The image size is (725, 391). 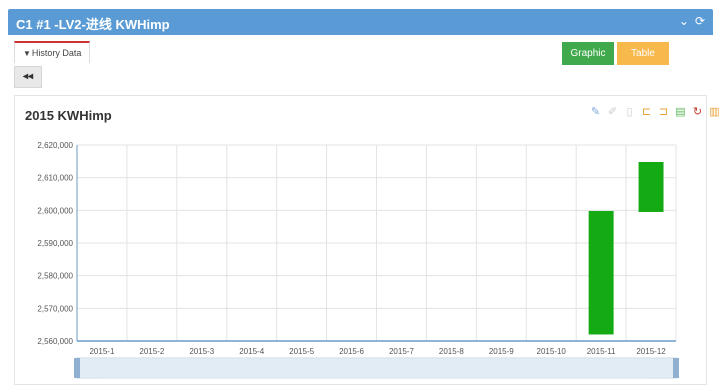 I want to click on refresh-icon: ⟳, so click(x=699, y=21).